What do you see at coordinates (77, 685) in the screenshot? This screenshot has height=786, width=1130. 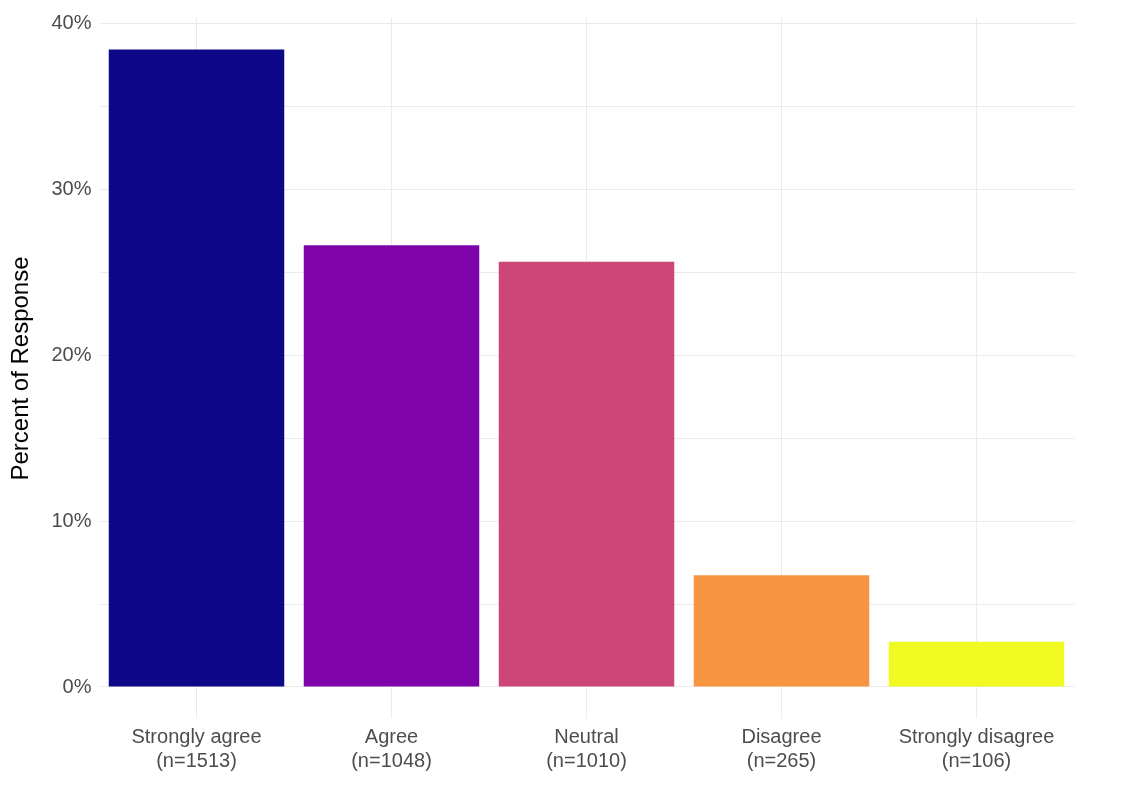 I see `y-tick-label: 0%` at bounding box center [77, 685].